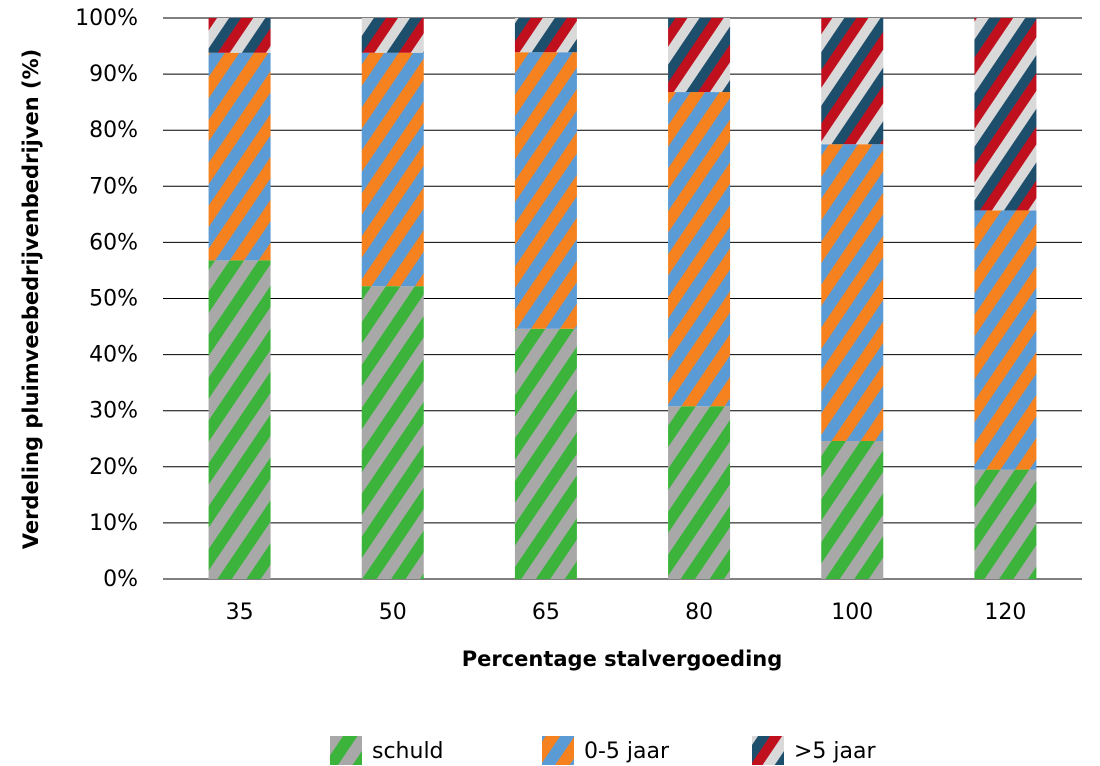 The image size is (1100, 766). I want to click on legend-label: >5 jaar, so click(835, 751).